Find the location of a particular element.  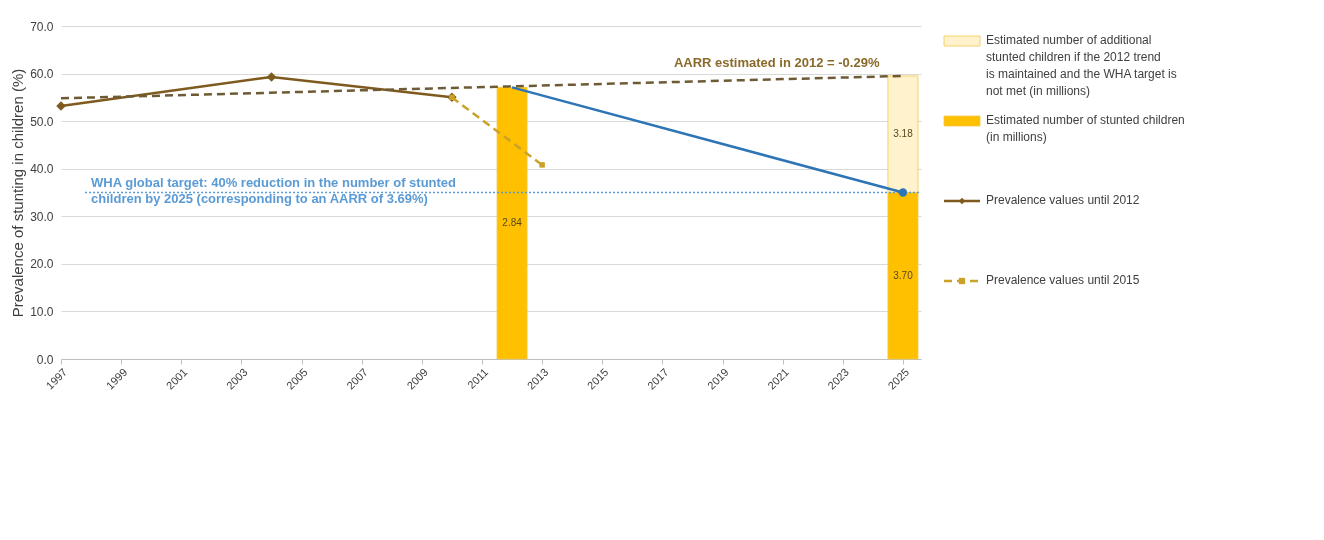

y-tick-label: 20.0 is located at coordinates (42, 264).